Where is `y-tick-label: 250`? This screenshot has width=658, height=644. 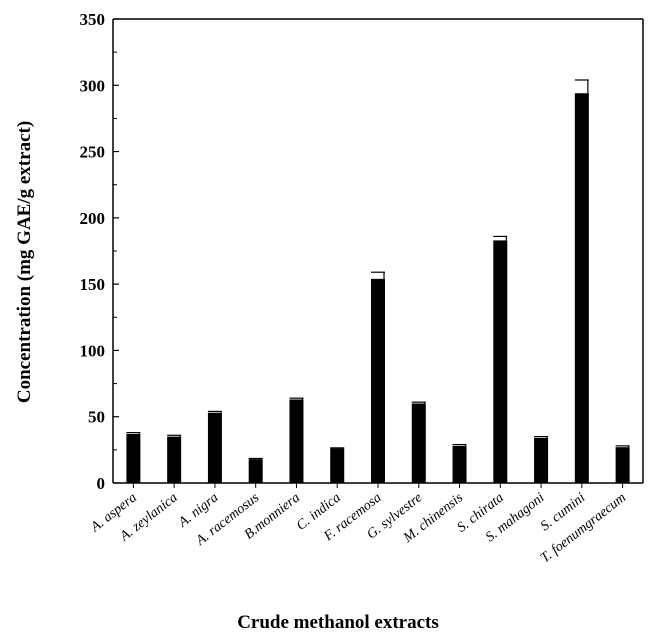
y-tick-label: 250 is located at coordinates (93, 152).